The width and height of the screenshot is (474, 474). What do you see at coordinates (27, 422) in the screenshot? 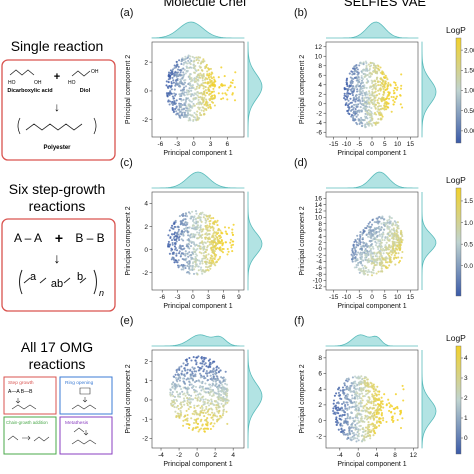
I see `chain-growth-label: Chain-growth addition` at bounding box center [27, 422].